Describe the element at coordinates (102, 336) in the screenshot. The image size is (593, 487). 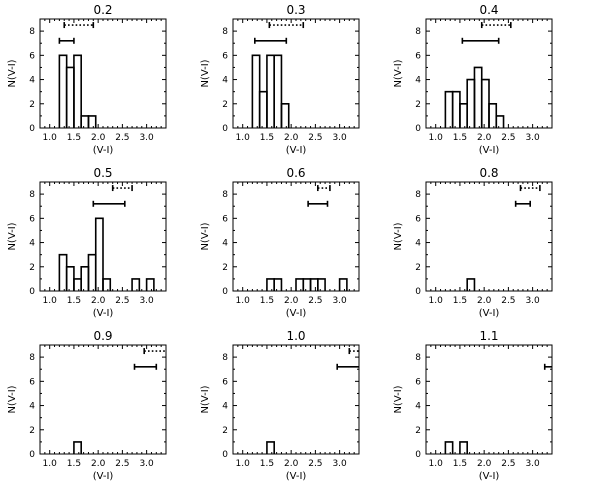
I see `panel-title: 0.9` at that location.